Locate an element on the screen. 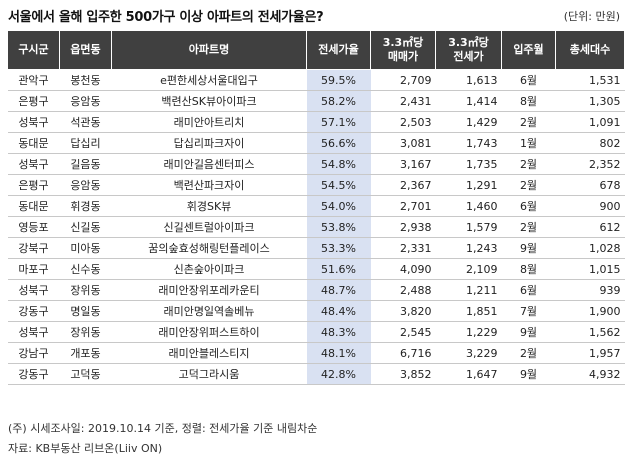 The image size is (630, 461). cell-total-units: 802 is located at coordinates (590, 143).